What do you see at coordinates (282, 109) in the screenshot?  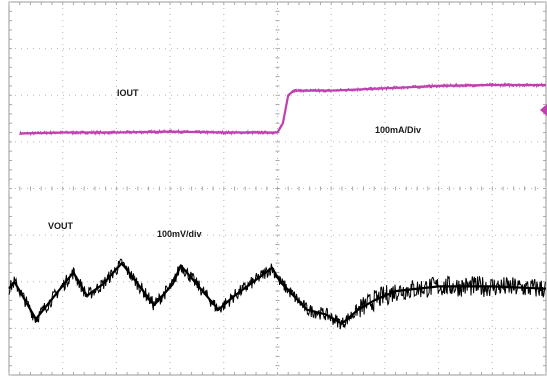 I see `trace-noise-iout` at bounding box center [282, 109].